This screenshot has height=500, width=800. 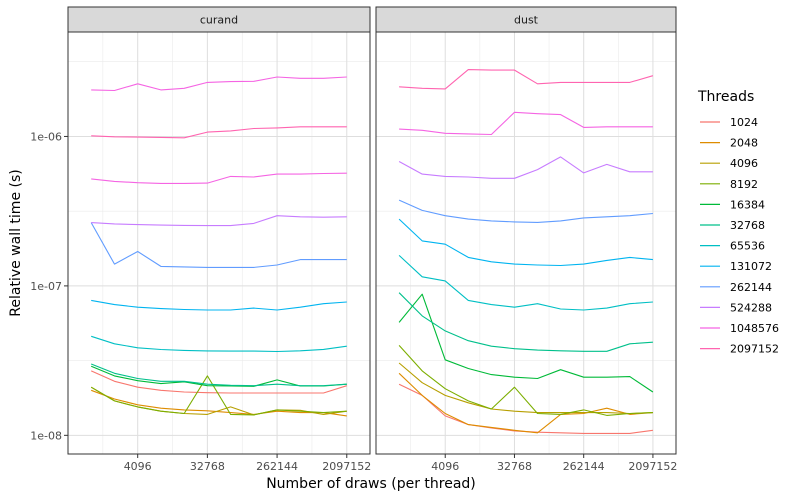 What do you see at coordinates (725, 97) in the screenshot?
I see `legend-title: Threads` at bounding box center [725, 97].